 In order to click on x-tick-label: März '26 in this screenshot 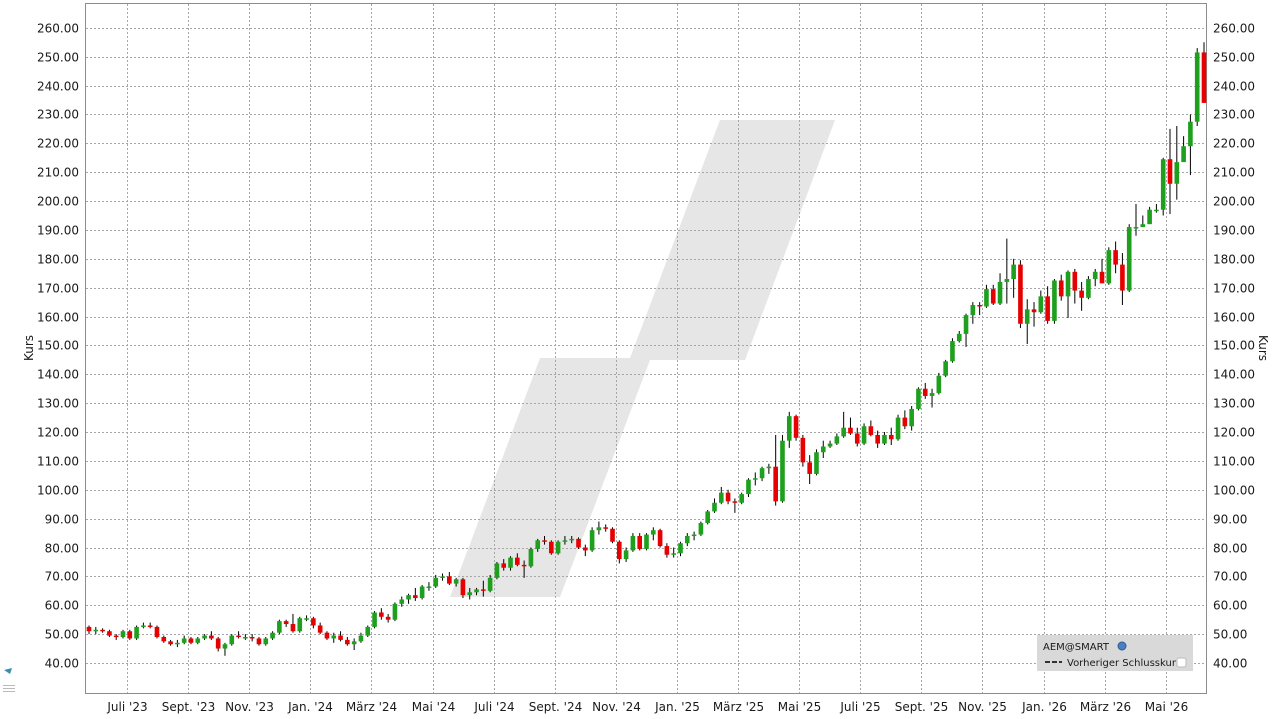, I will do `click(1105, 707)`.